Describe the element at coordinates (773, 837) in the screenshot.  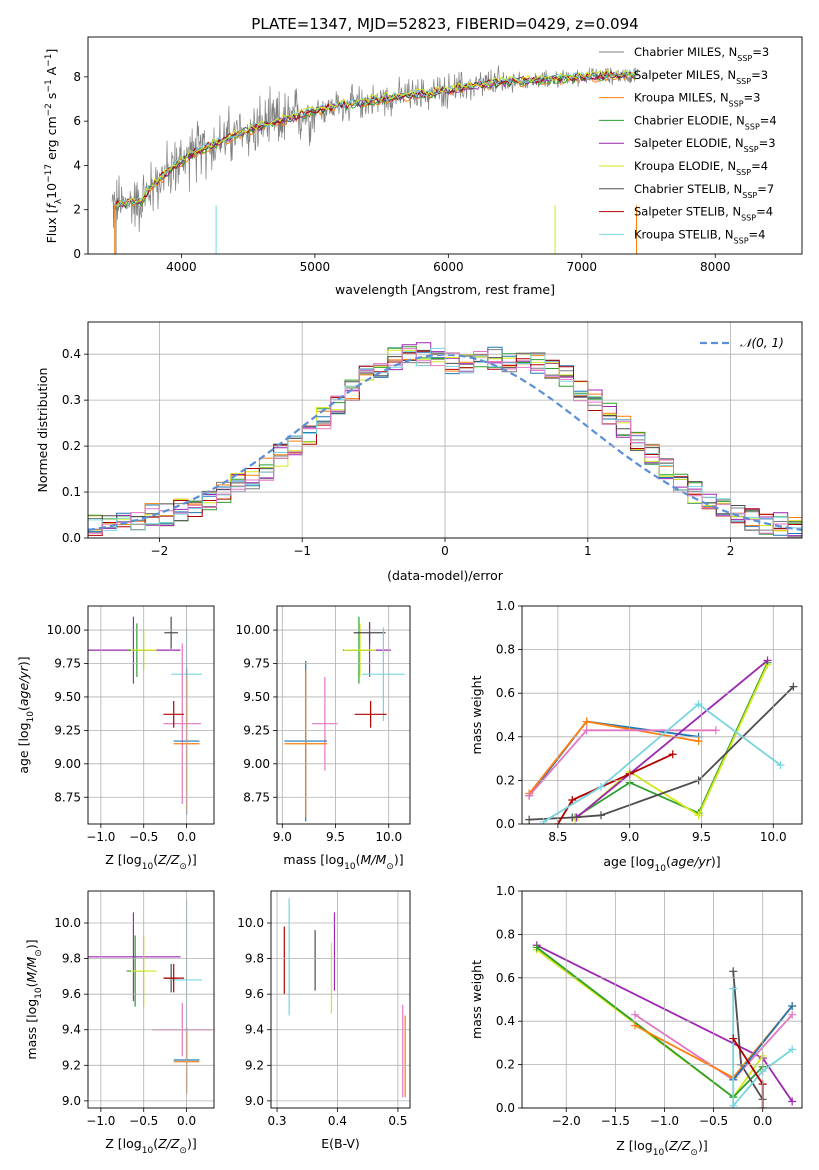
I see `x-tick-label: 10.0` at that location.